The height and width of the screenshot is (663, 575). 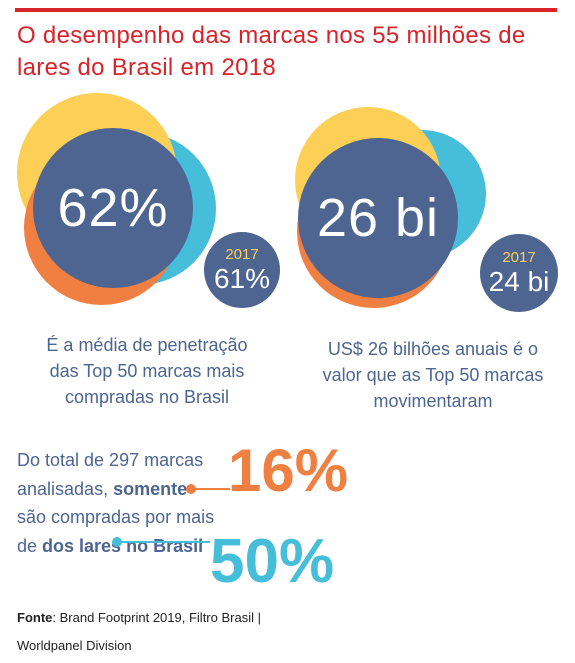 I want to click on revenue-prev-value: 24 bi, so click(x=519, y=281).